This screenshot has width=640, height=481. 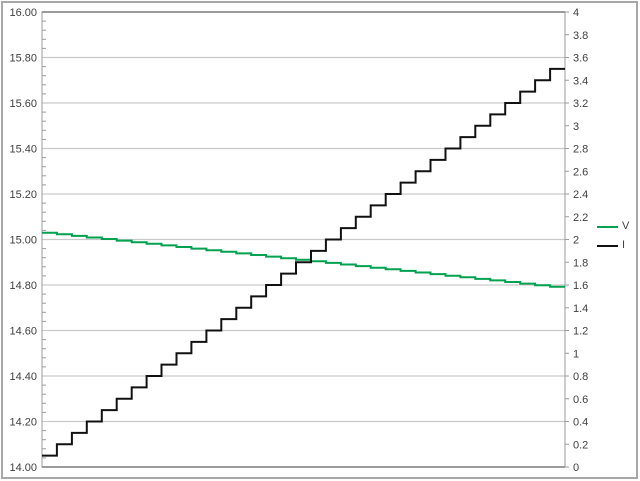 I want to click on right-axis-tick-label: 0.6, so click(x=580, y=400).